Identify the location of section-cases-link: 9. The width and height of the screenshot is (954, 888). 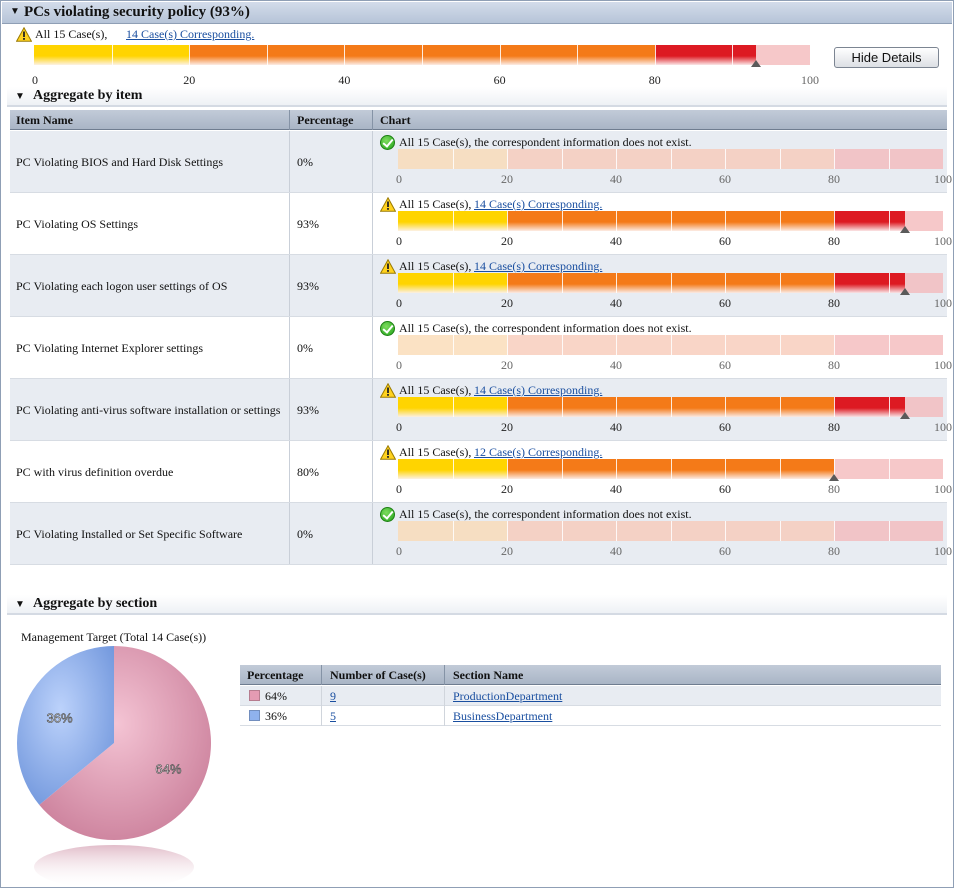
(333, 696).